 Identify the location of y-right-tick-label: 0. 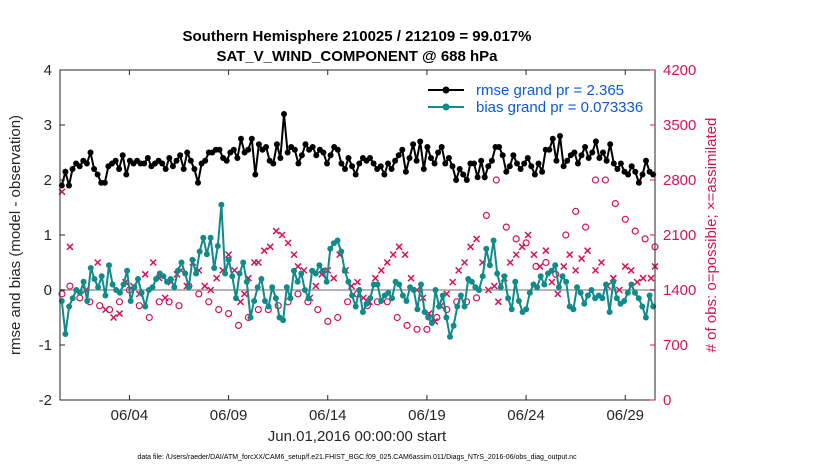
(667, 400).